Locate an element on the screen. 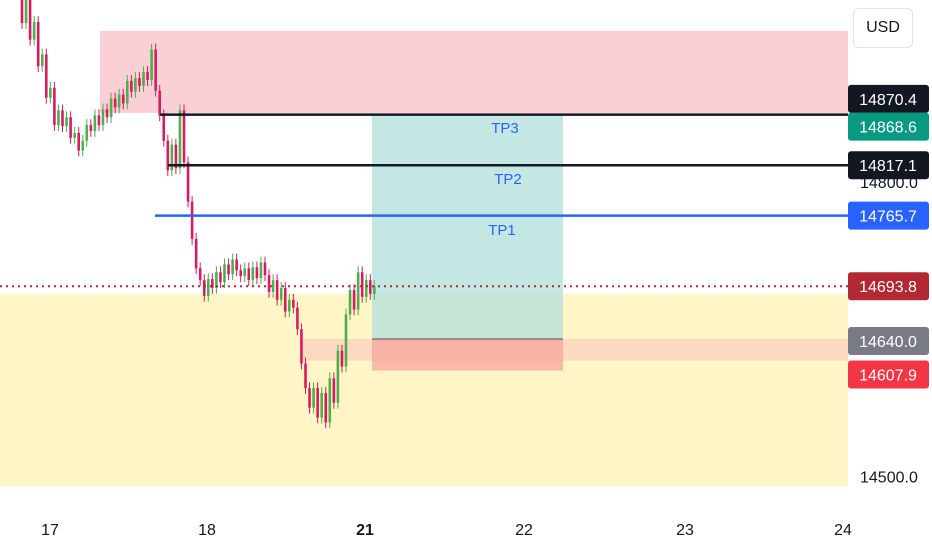 The width and height of the screenshot is (932, 550). supply-zone is located at coordinates (474, 71).